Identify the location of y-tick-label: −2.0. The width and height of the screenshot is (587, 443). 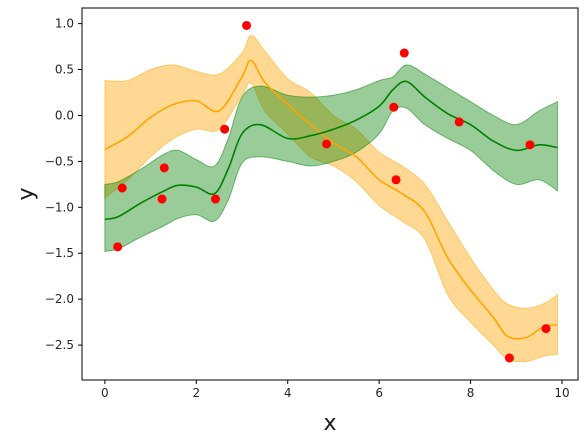
(59, 299).